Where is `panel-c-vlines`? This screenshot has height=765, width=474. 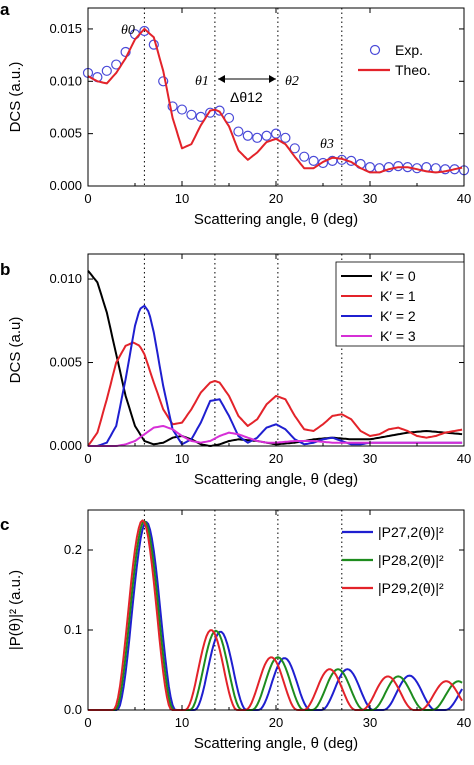
panel-c-vlines is located at coordinates (243, 610).